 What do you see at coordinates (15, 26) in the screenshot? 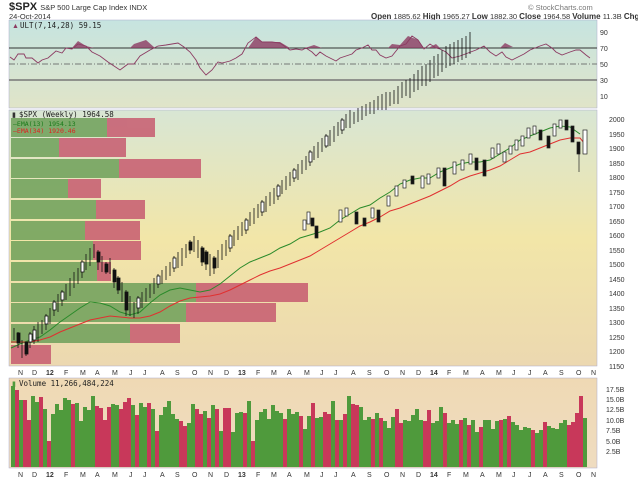
I see `ult-icon: ▲` at bounding box center [15, 26].